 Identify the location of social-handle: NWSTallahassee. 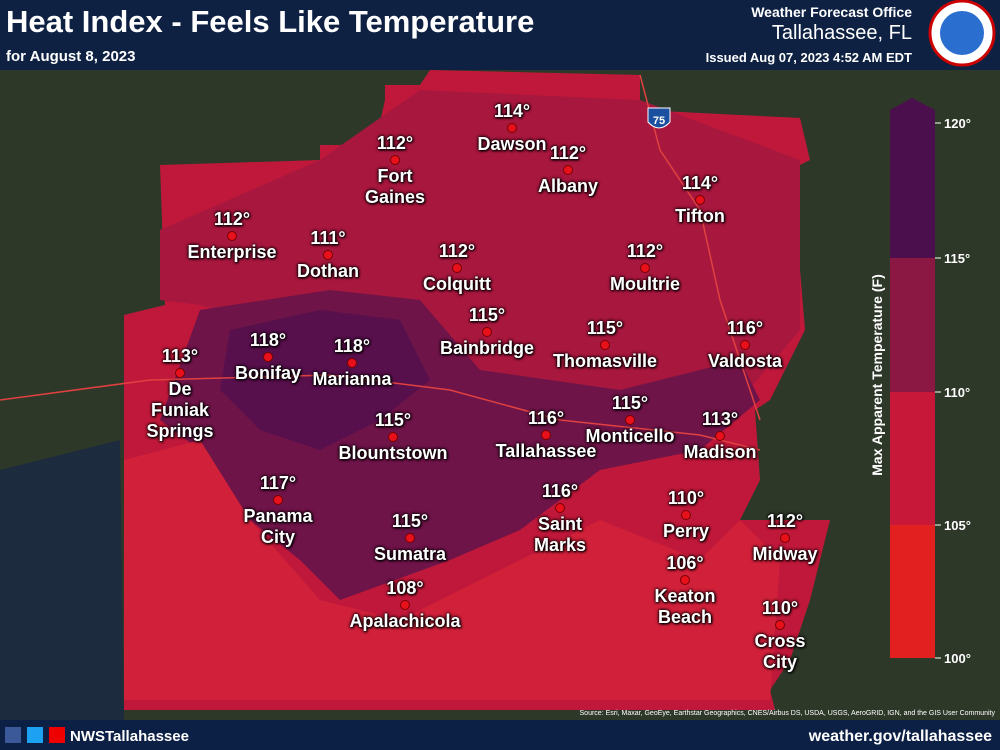
(129, 736).